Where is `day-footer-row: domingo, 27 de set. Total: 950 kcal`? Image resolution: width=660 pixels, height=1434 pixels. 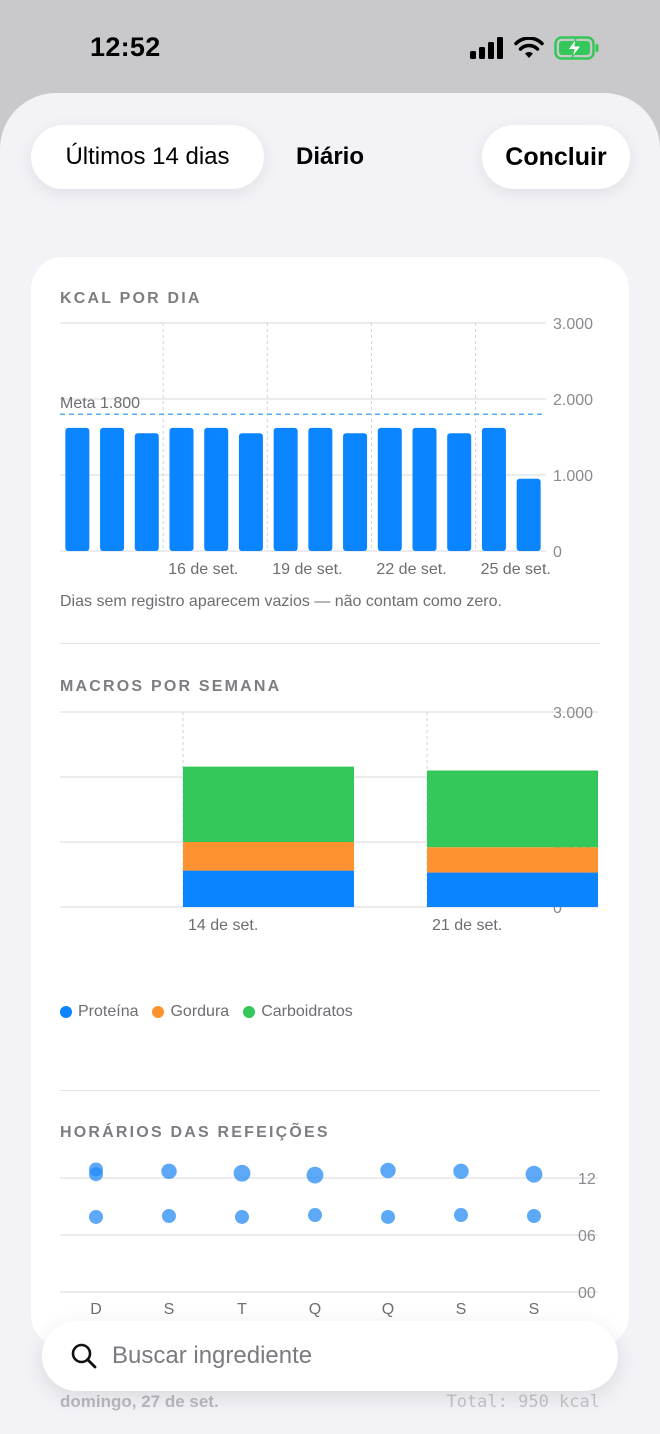
day-footer-row: domingo, 27 de set. Total: 950 kcal is located at coordinates (330, 1402).